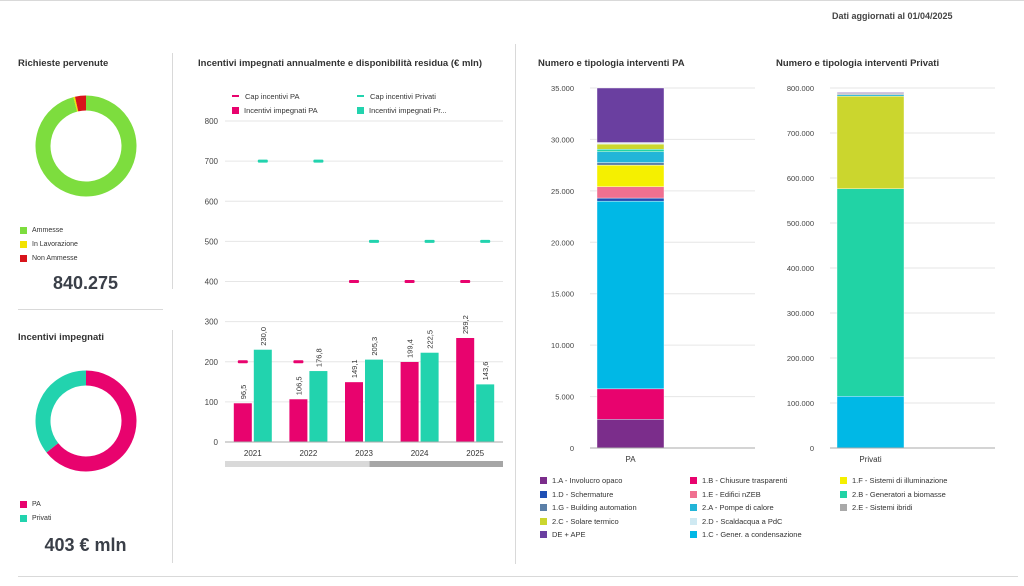 The height and width of the screenshot is (586, 1024). I want to click on legend-item-1-b-chiusure-trasparenti: 1.B - Chiusure trasparenti, so click(765, 481).